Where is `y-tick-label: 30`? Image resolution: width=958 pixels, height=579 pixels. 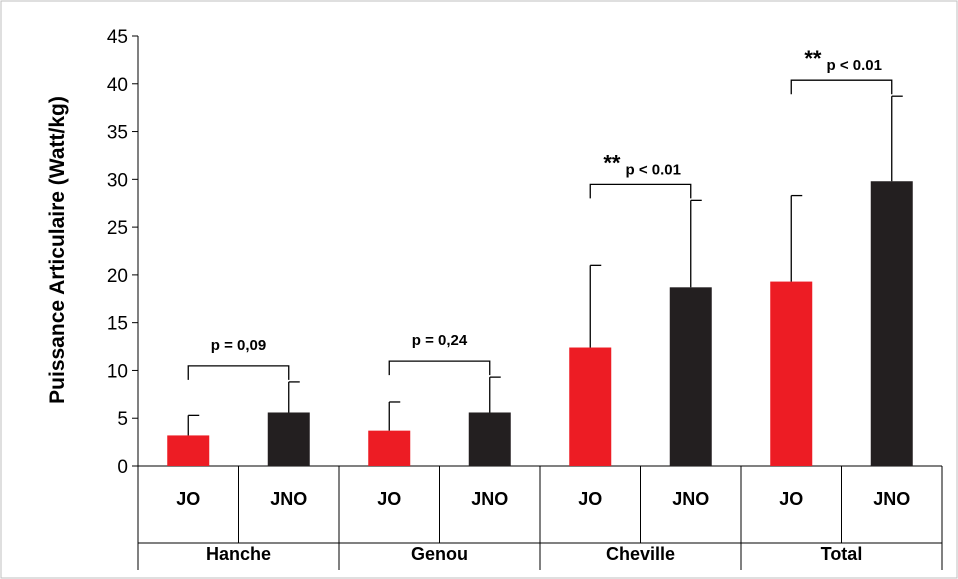 y-tick-label: 30 is located at coordinates (117, 180).